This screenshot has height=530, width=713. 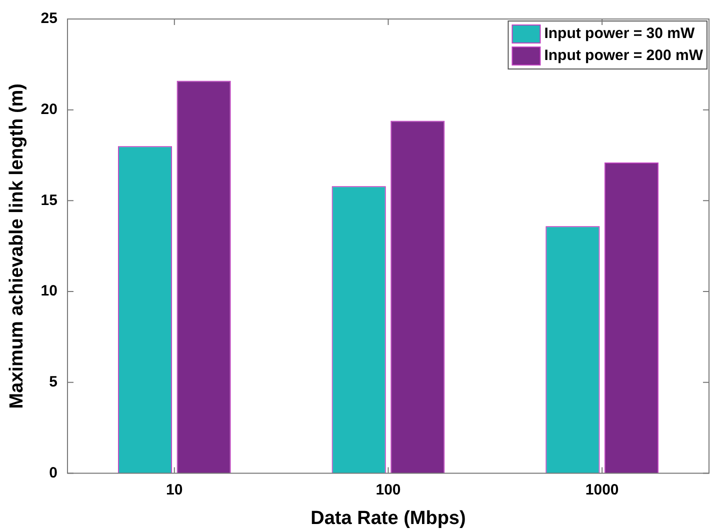 I want to click on y-tick-label: 25, so click(x=49, y=19).